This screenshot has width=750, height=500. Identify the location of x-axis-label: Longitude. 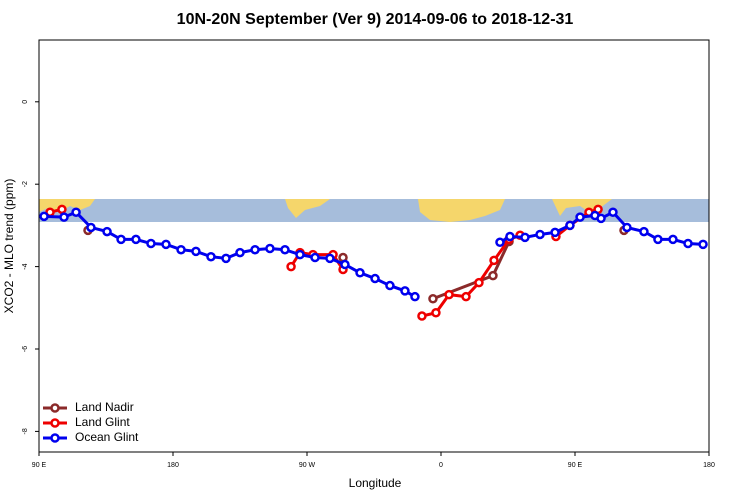
(375, 483).